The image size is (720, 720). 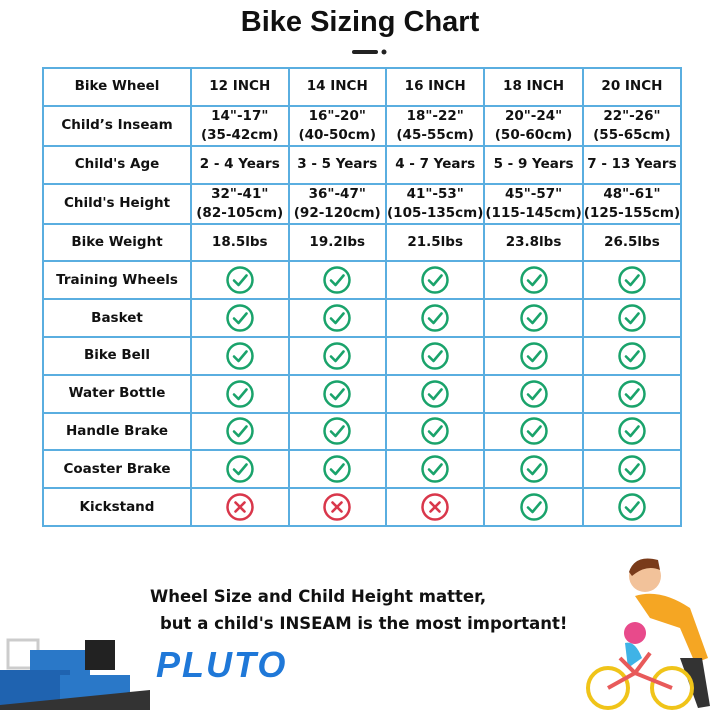 What do you see at coordinates (240, 115) in the screenshot?
I see `cell-line: 14"-17"` at bounding box center [240, 115].